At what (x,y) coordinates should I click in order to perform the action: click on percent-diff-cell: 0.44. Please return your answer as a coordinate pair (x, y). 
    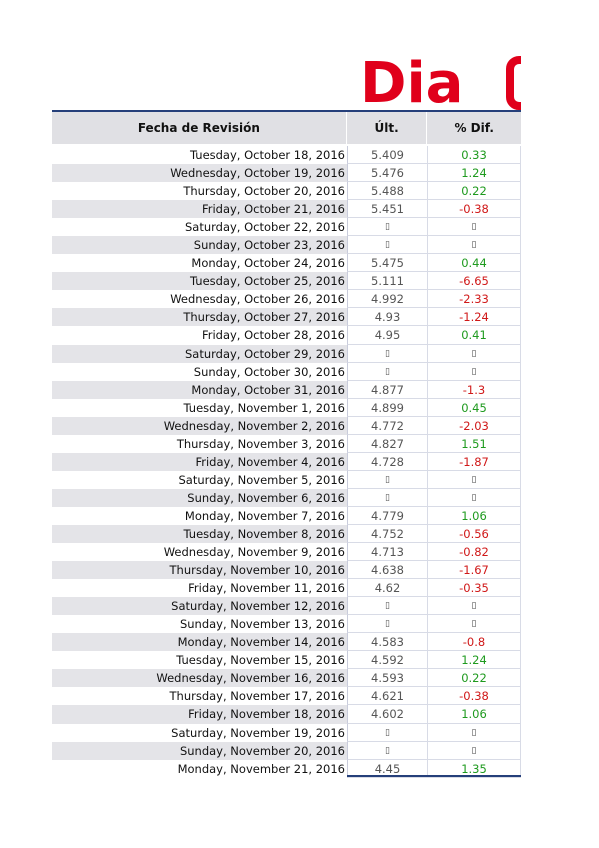
    Looking at the image, I should click on (474, 263).